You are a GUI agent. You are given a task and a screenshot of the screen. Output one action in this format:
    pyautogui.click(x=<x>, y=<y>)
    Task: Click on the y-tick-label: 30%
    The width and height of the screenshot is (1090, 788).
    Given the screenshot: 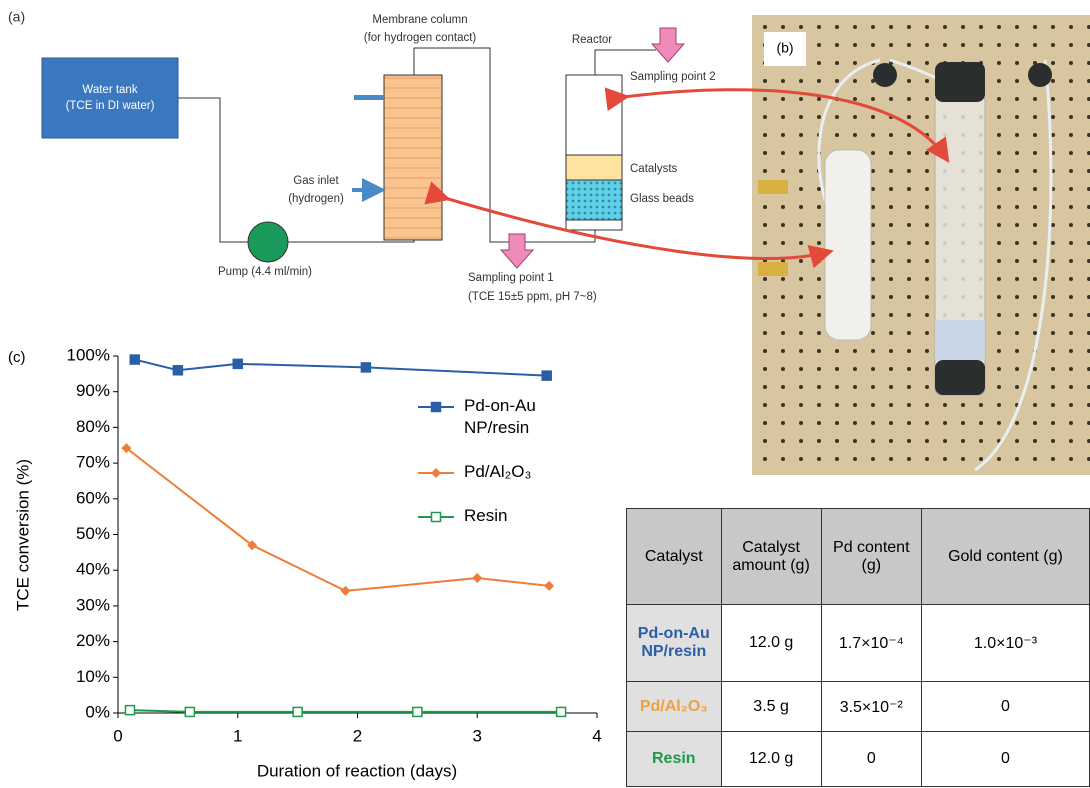 What is the action you would take?
    pyautogui.click(x=93, y=604)
    